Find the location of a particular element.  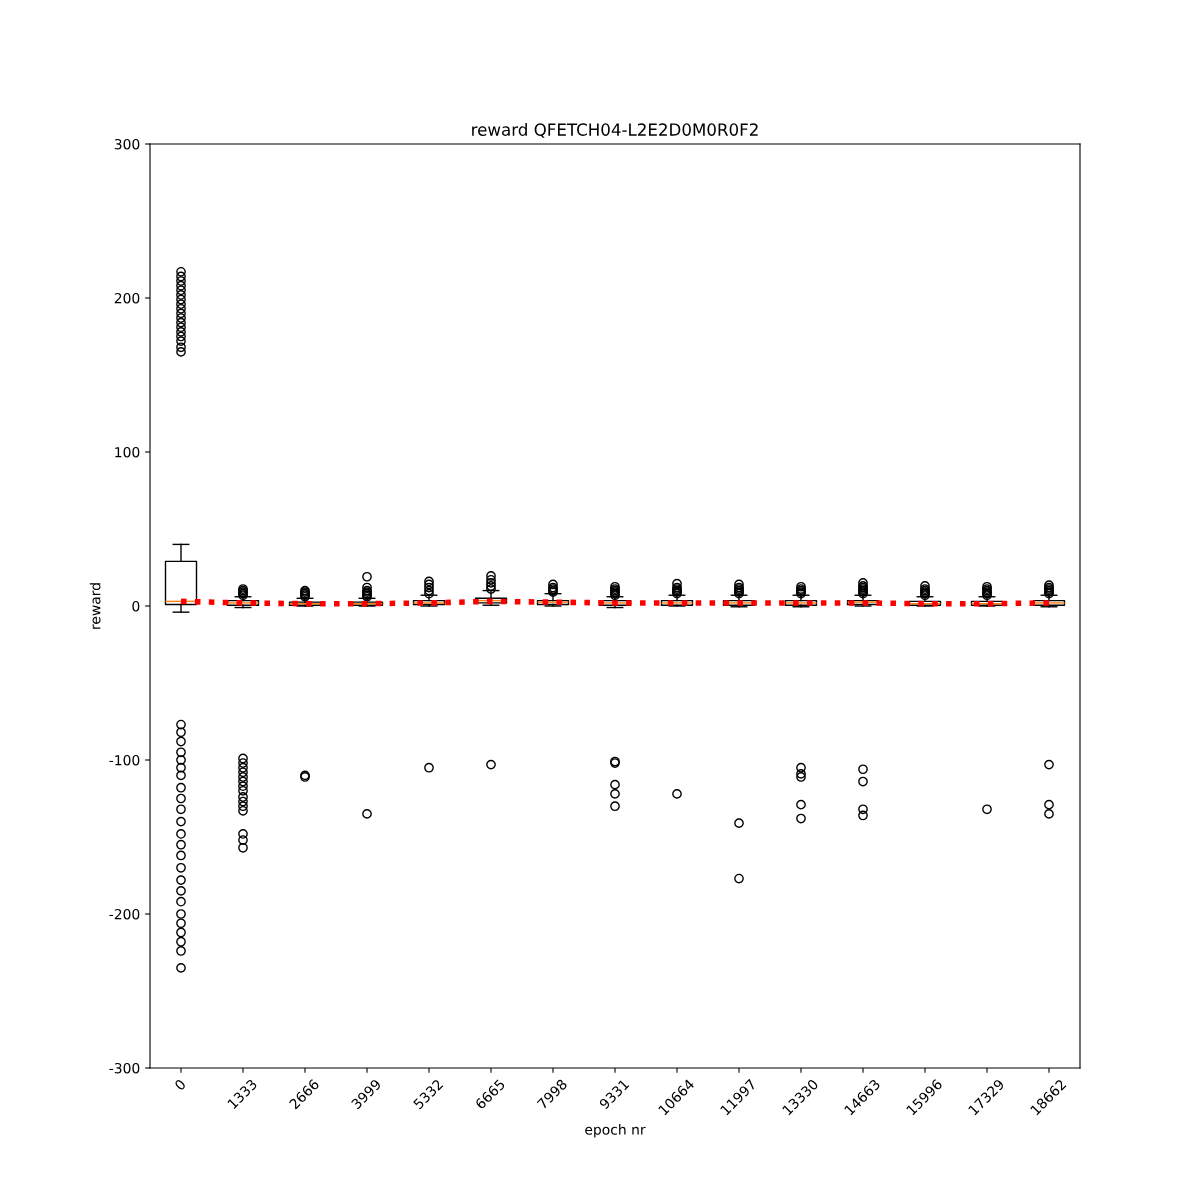

y-tick-label: -100 is located at coordinates (124, 760).